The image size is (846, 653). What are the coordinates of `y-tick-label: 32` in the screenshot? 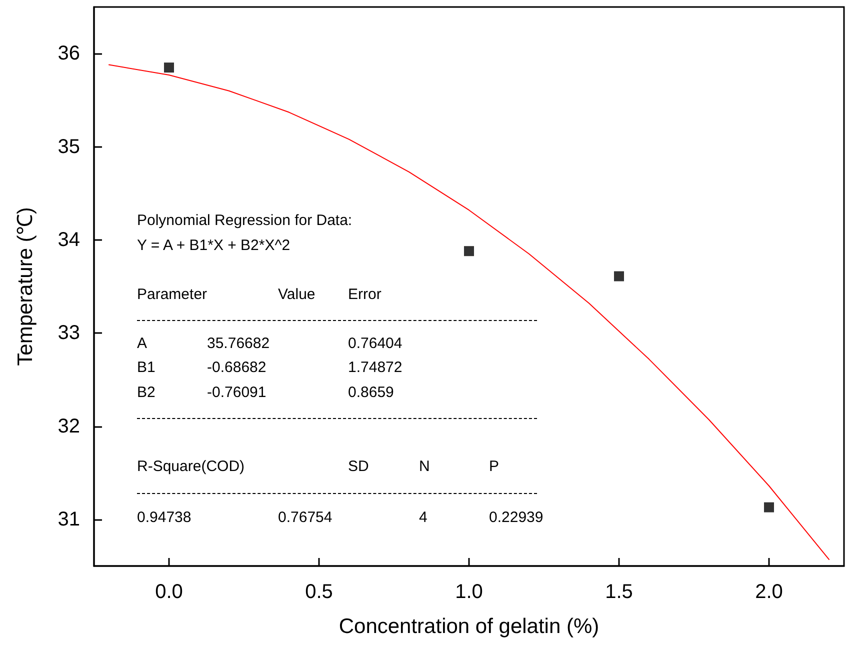 It's located at (69, 426).